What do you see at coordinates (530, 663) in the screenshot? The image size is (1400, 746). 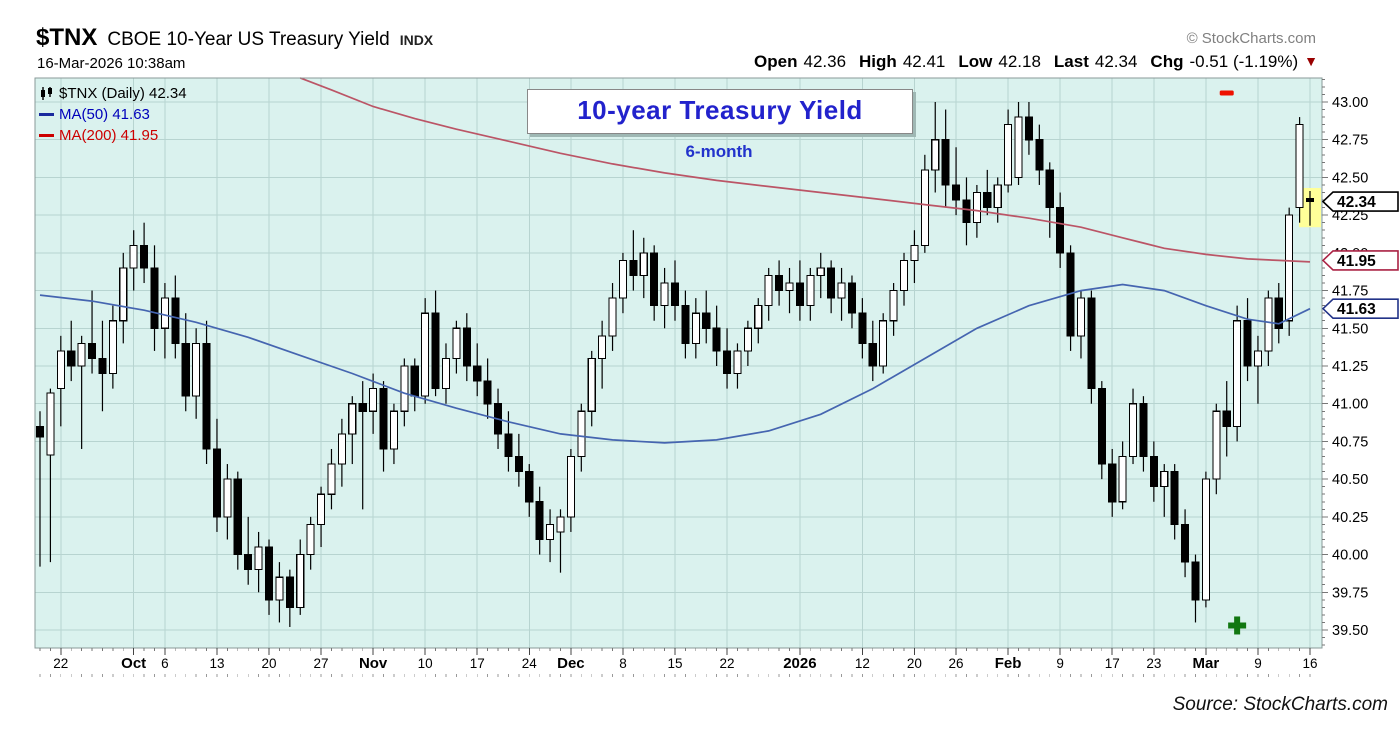 I see `svg-text: 24` at bounding box center [530, 663].